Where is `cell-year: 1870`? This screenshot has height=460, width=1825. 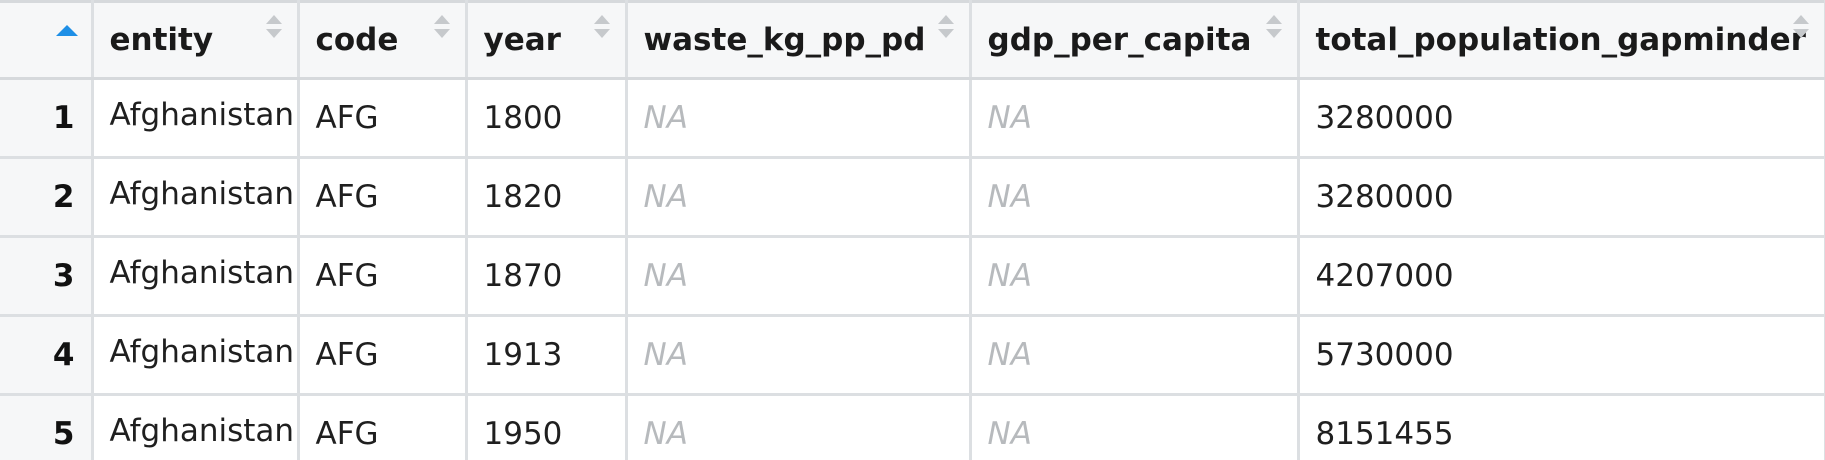
cell-year: 1870 is located at coordinates (547, 276).